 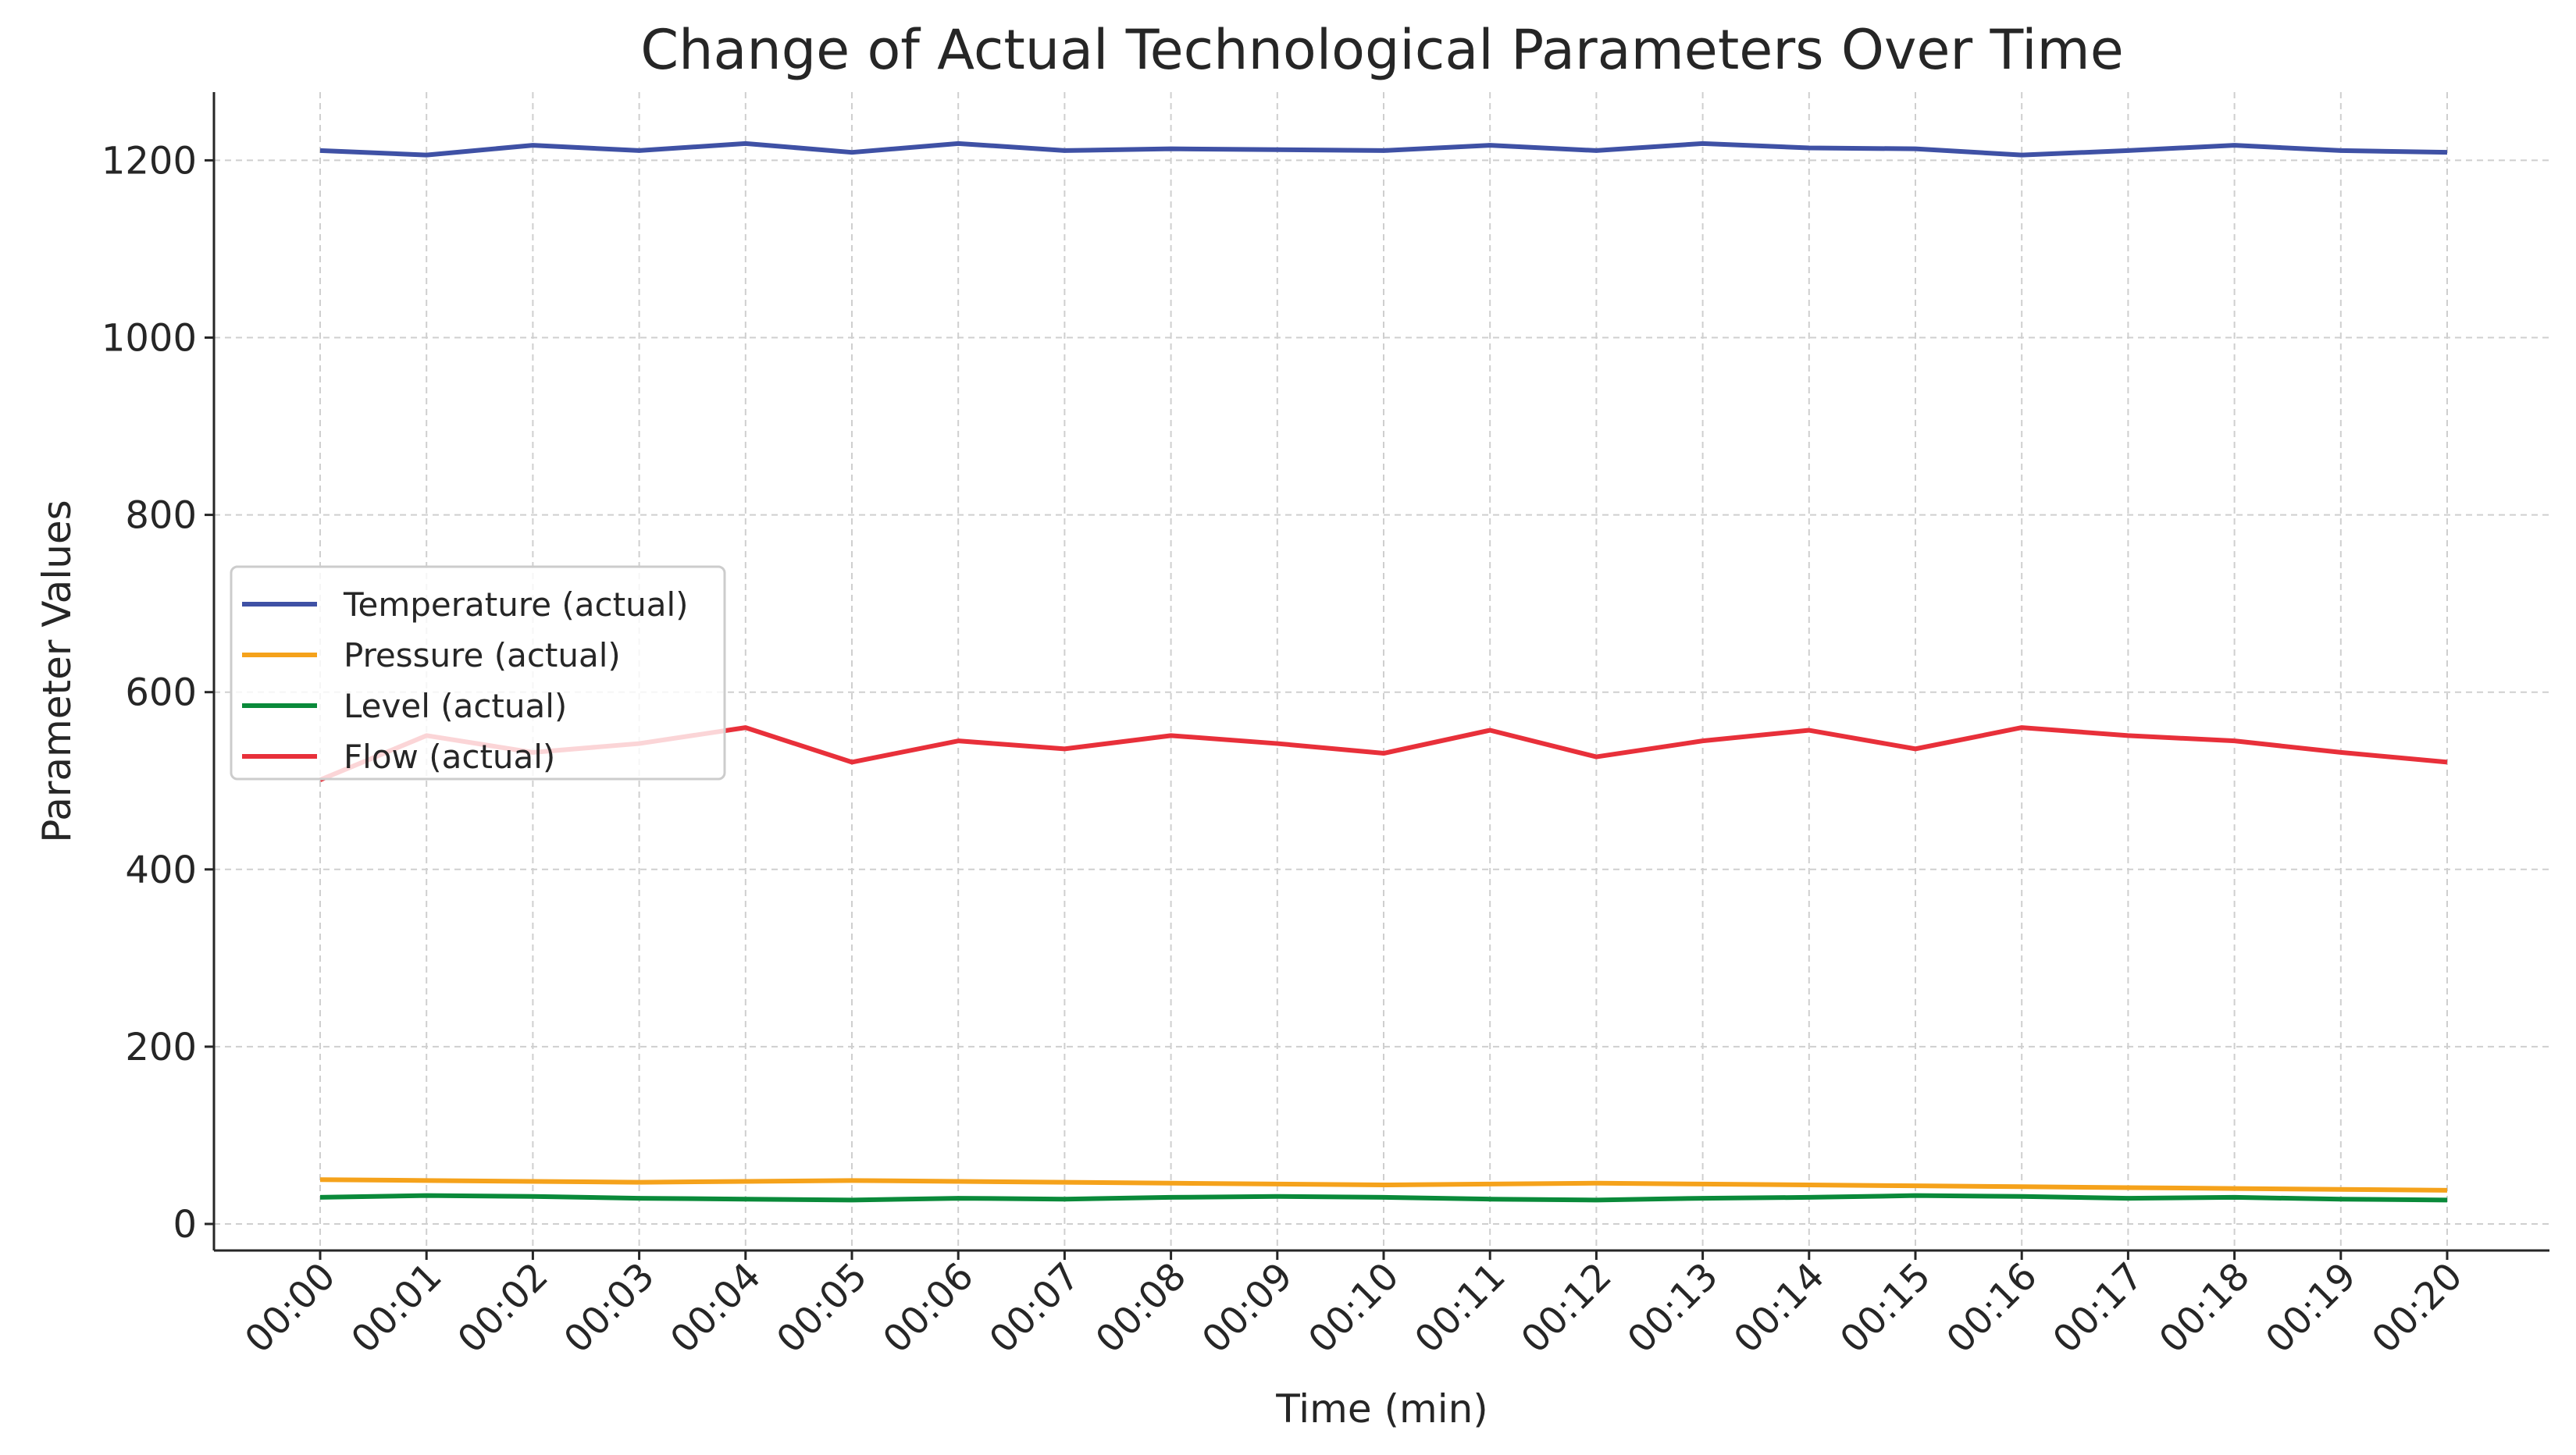 I want to click on x-tick-label: 00:08, so click(x=1141, y=1307).